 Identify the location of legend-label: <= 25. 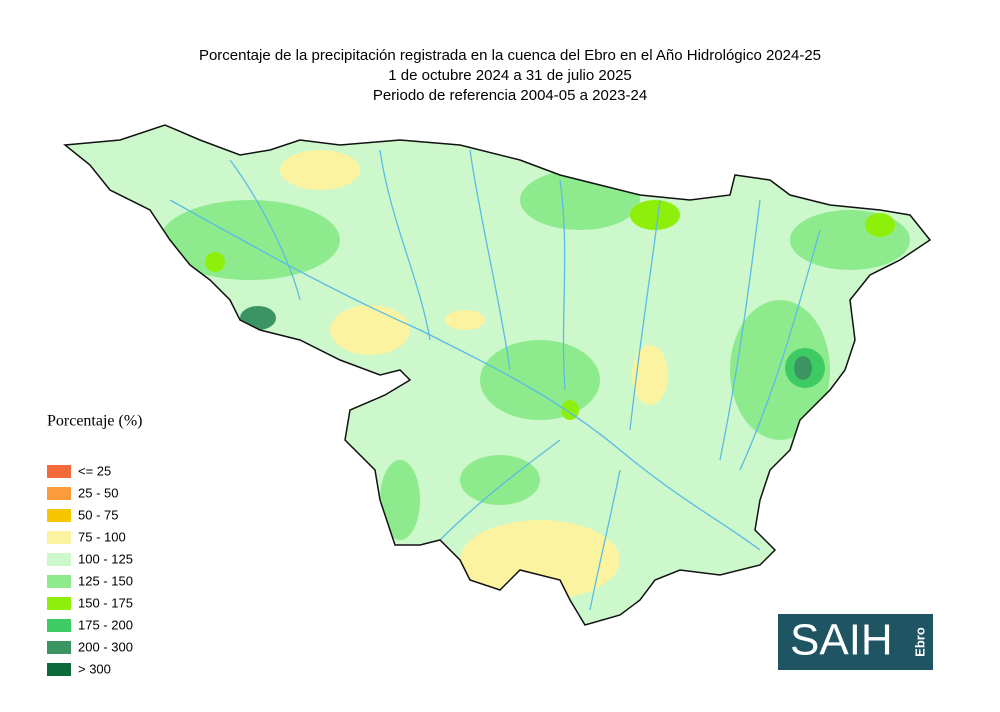
(94, 470).